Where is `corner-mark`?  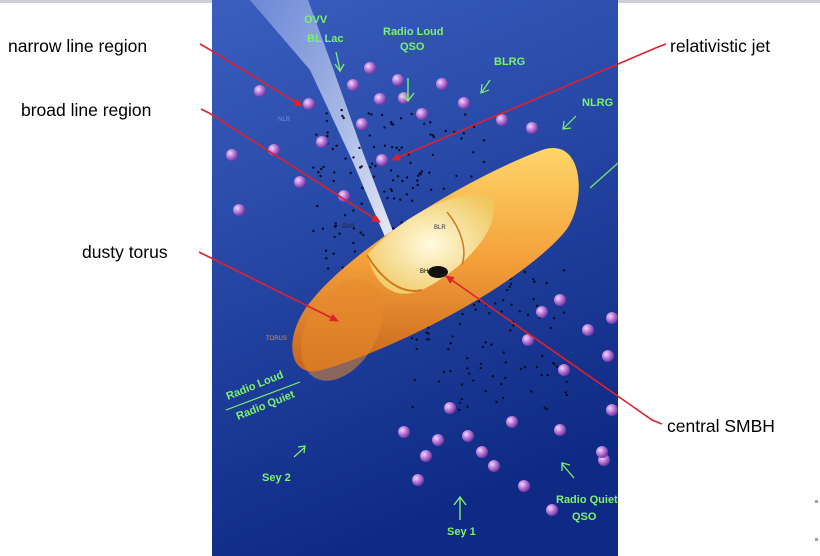
corner-mark is located at coordinates (816, 539).